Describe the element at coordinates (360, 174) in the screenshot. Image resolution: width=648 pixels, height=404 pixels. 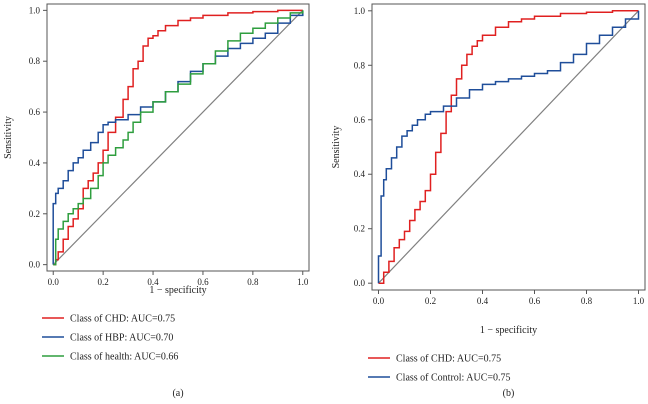
I see `panel-b-y-tick-label: 0.4` at that location.